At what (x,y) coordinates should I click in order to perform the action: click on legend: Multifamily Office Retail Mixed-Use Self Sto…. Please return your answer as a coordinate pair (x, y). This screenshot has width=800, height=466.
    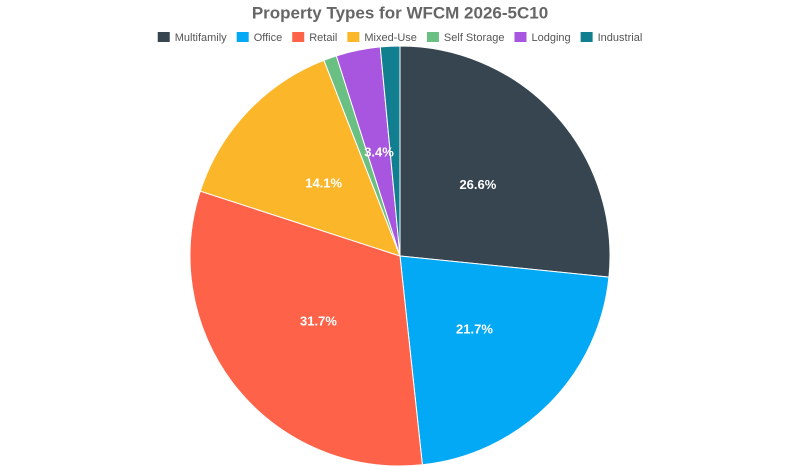
    Looking at the image, I should click on (400, 38).